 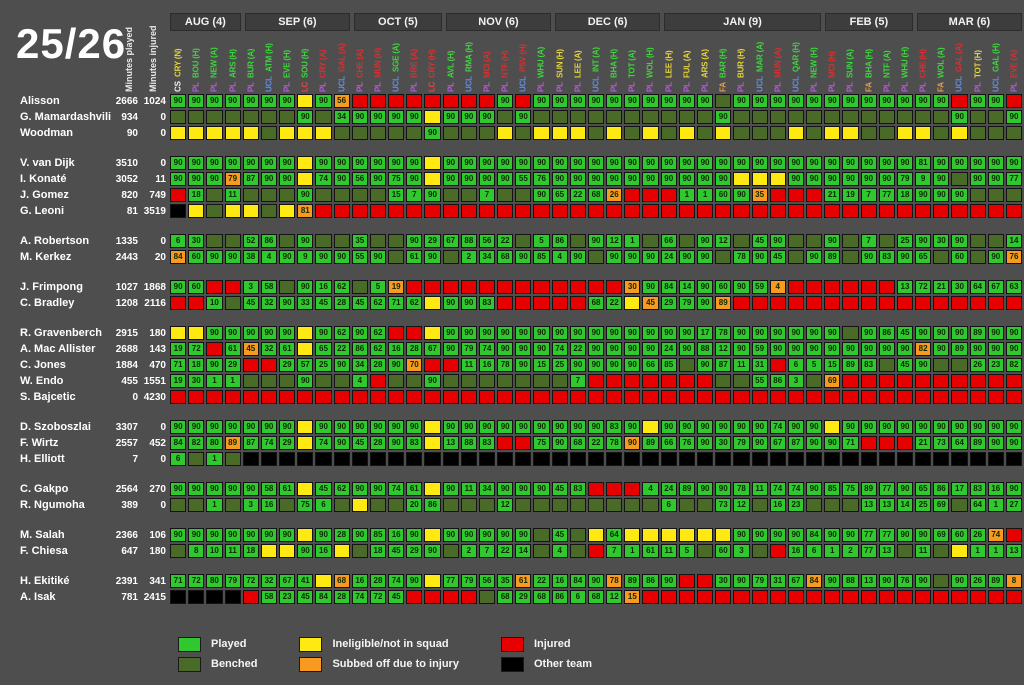 I want to click on cell-played: 34, so click(x=341, y=117).